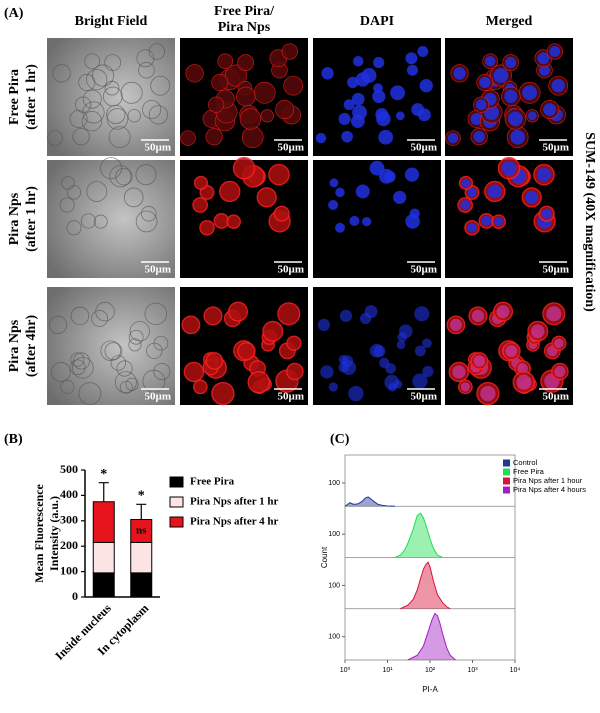  I want to click on row-label: Pira Nps, so click(14, 345).